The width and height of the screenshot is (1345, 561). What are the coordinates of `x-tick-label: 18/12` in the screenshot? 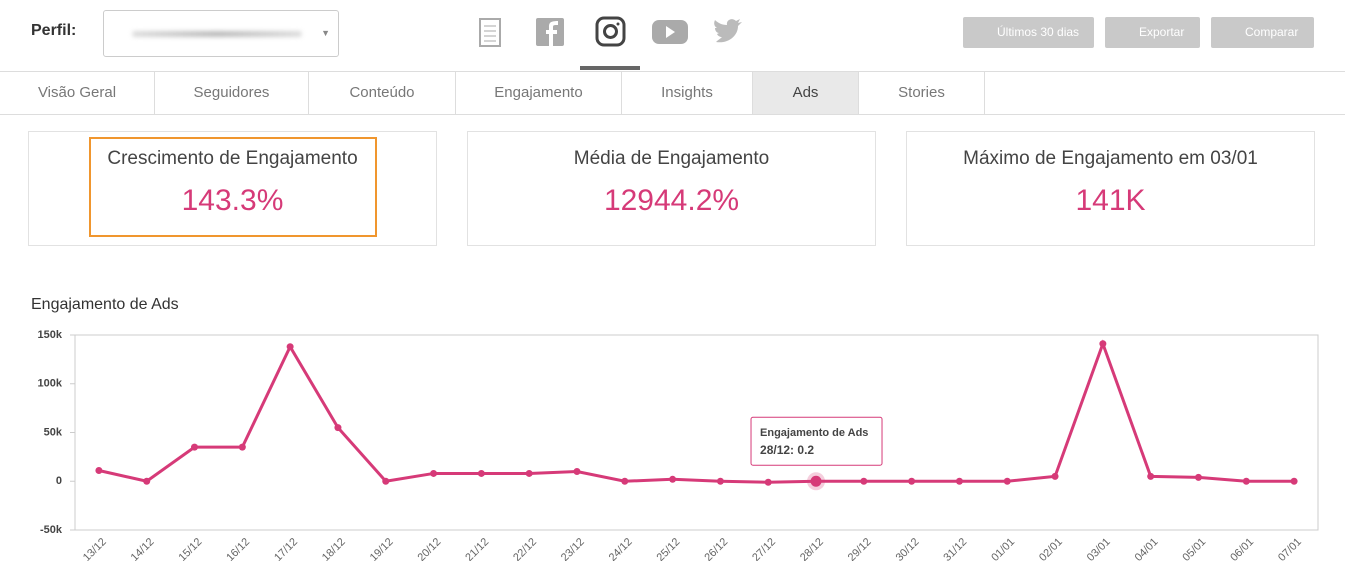 It's located at (334, 548).